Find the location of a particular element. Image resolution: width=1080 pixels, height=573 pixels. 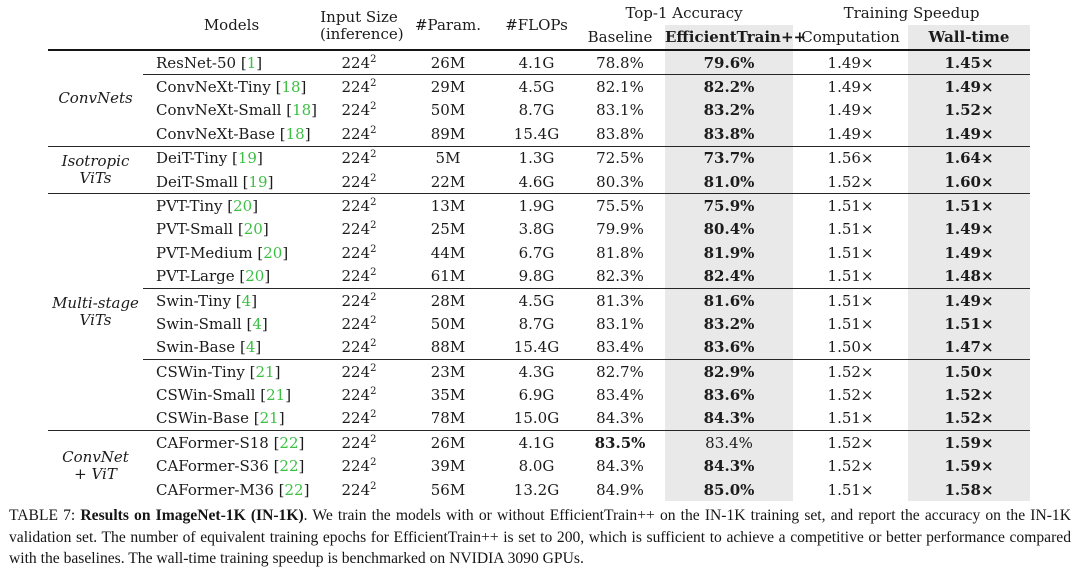

header-walltime: Wall-time is located at coordinates (969, 38).